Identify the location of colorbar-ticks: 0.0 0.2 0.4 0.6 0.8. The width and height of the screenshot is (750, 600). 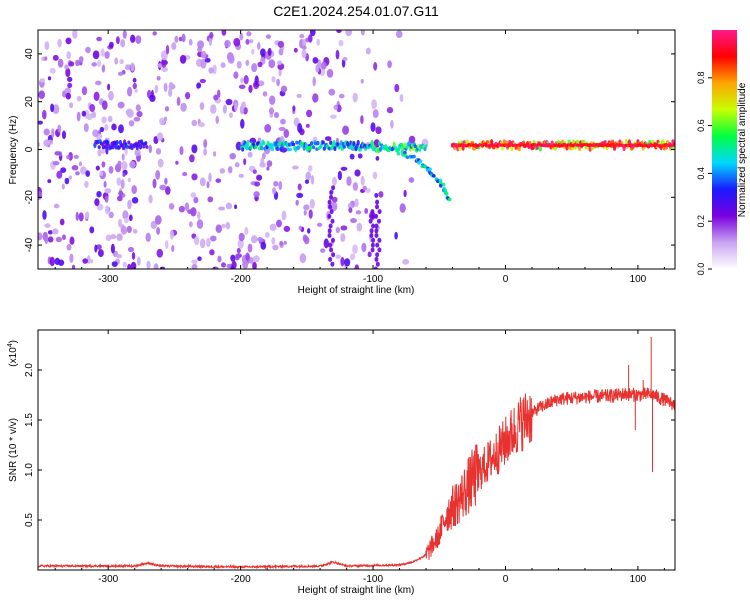
(704, 173).